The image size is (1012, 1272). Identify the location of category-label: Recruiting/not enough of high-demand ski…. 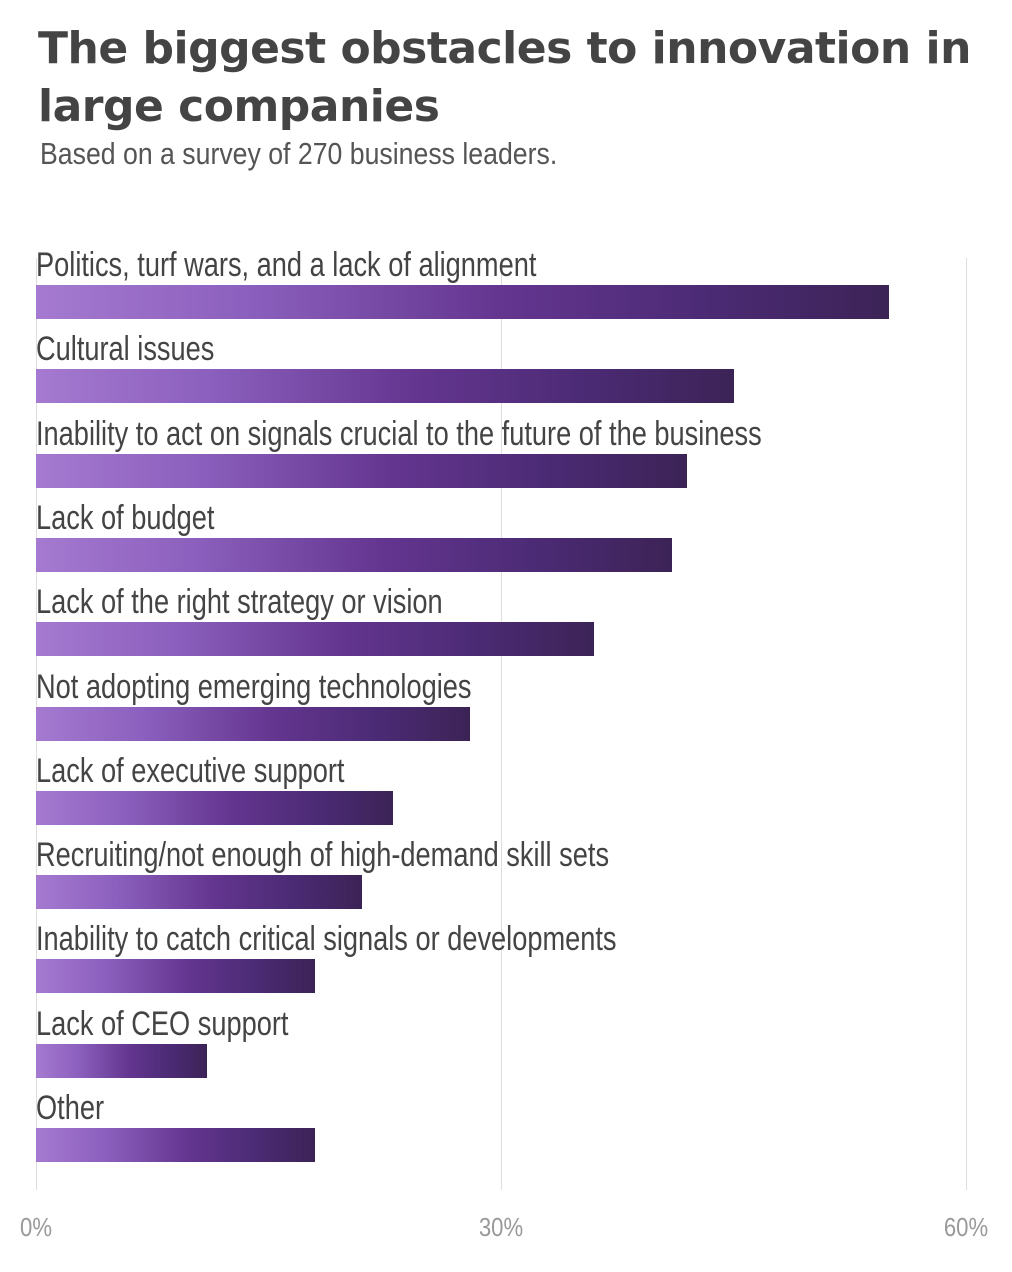
(323, 855).